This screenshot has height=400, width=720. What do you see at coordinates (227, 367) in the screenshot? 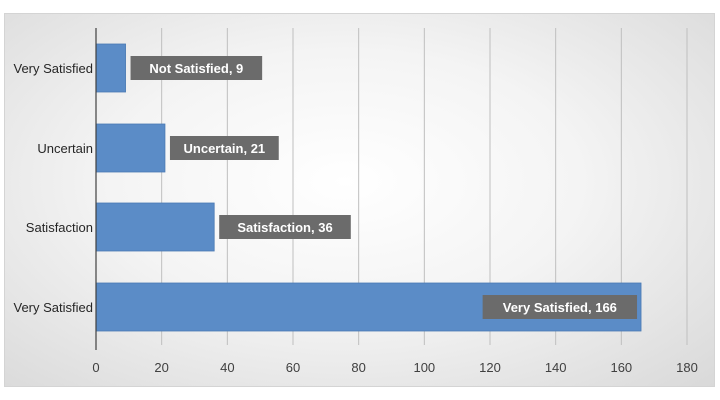
I see `x-tick-label: 40` at bounding box center [227, 367].